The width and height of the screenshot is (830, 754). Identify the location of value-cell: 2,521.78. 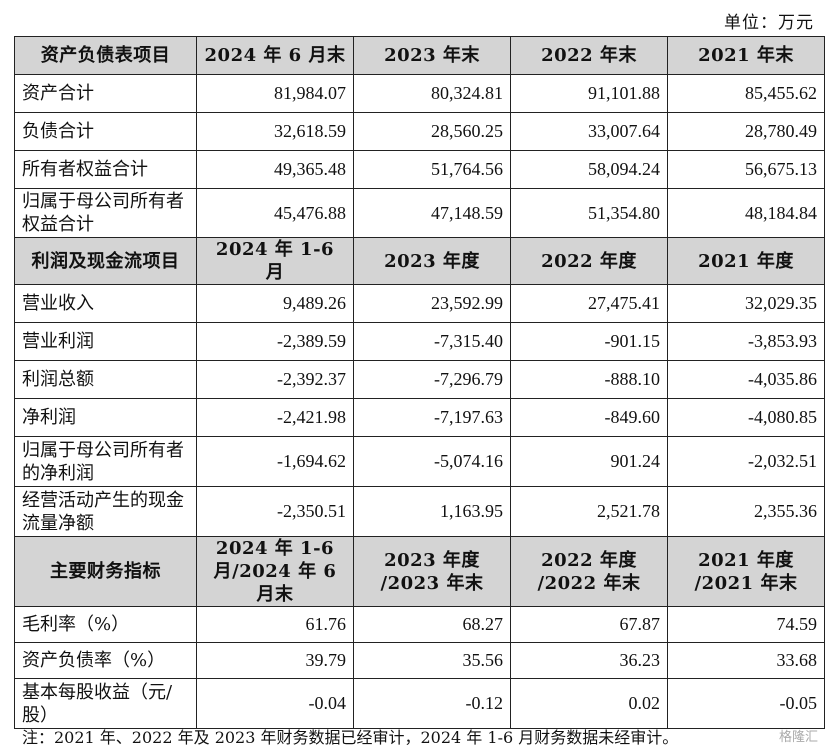
(589, 511).